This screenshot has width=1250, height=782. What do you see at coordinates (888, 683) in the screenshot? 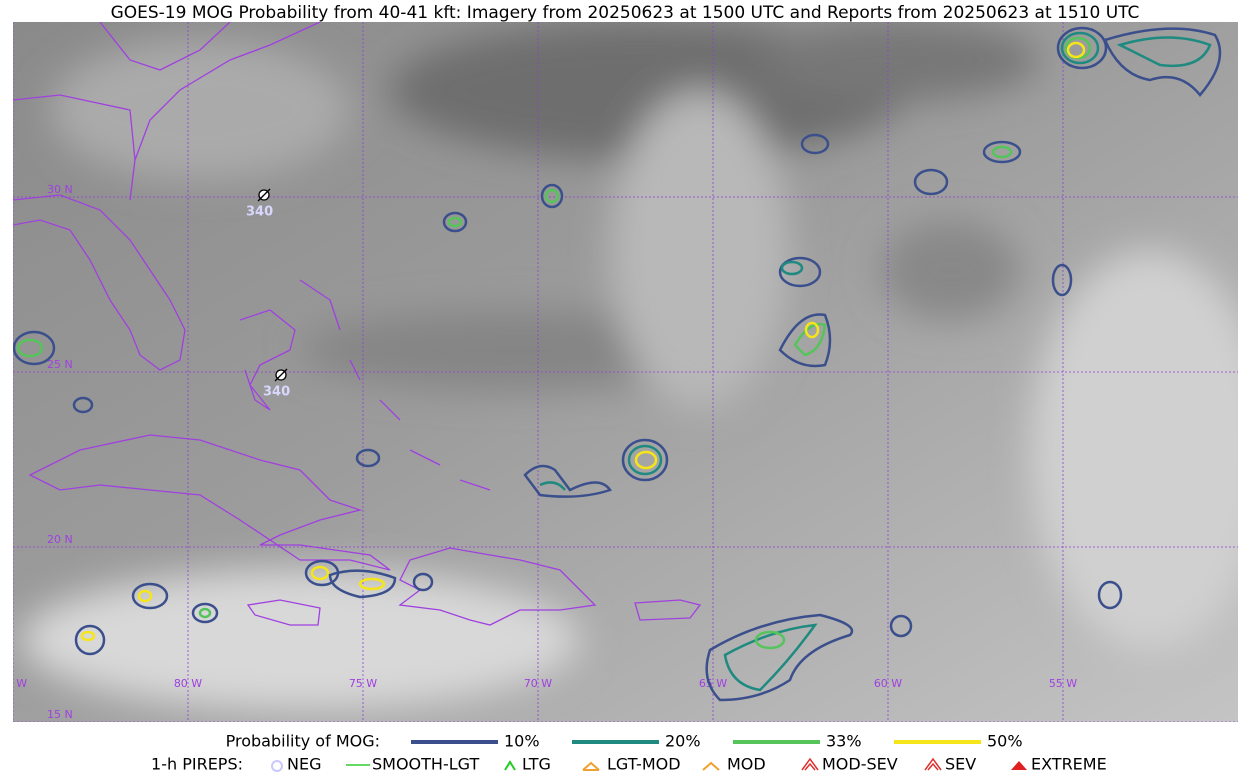
I see `lon-label: 60 W` at bounding box center [888, 683].